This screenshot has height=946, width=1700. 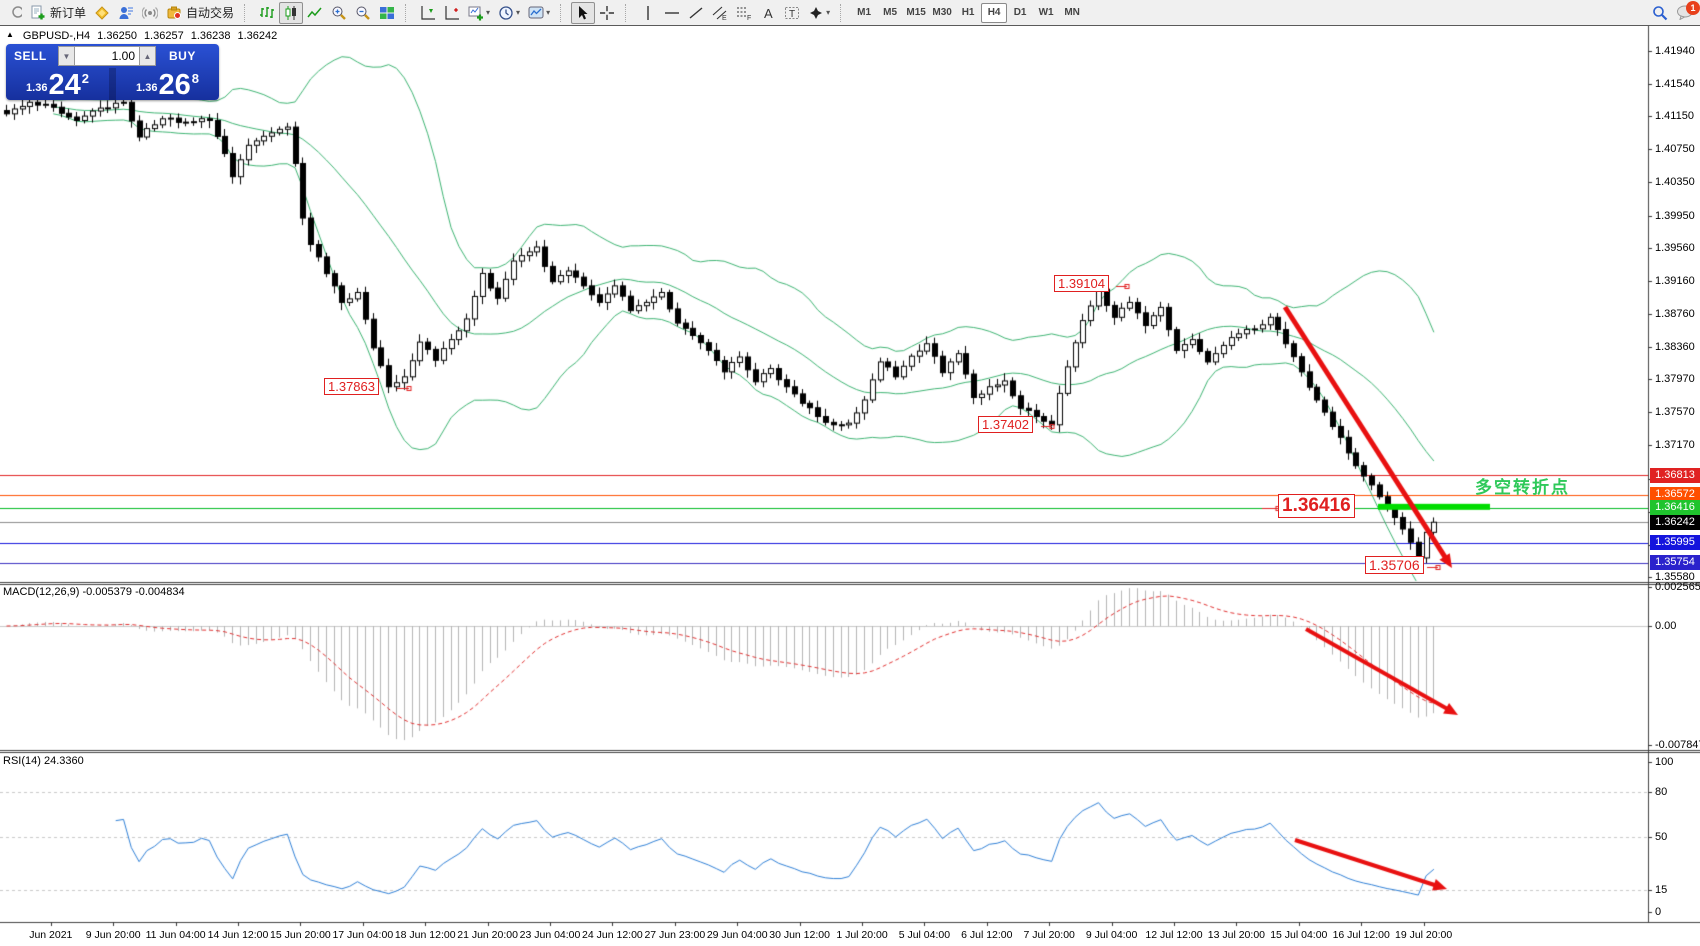 What do you see at coordinates (968, 12) in the screenshot?
I see `timeframe-h1-button: H1` at bounding box center [968, 12].